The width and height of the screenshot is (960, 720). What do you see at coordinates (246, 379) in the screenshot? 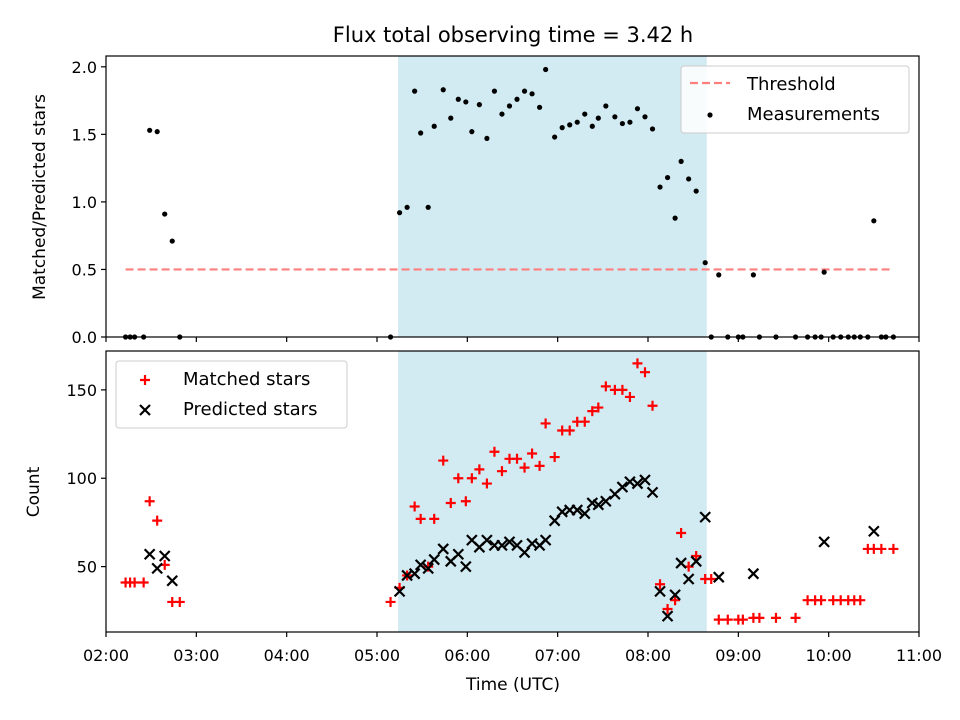
I see `legend-matched-label: Matched stars` at bounding box center [246, 379].